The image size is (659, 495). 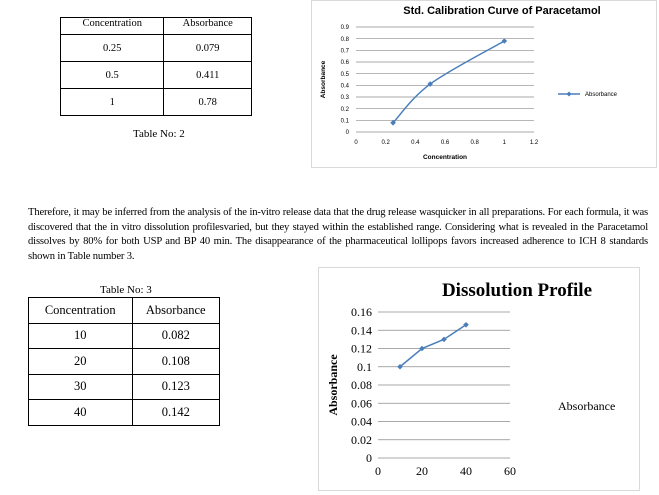 I want to click on table-cell: 0.411, so click(x=207, y=75).